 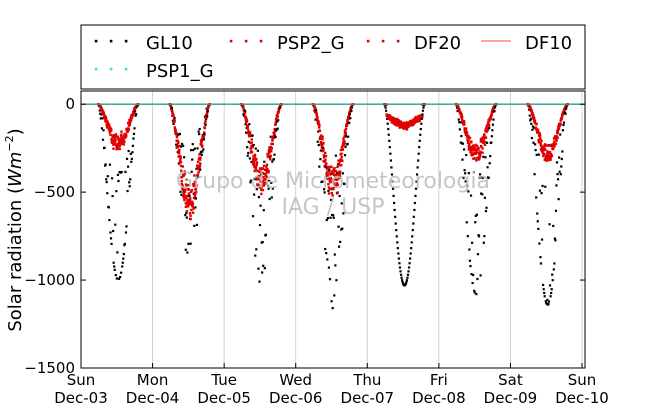 I want to click on legend-marker-psp1g, so click(x=111, y=69).